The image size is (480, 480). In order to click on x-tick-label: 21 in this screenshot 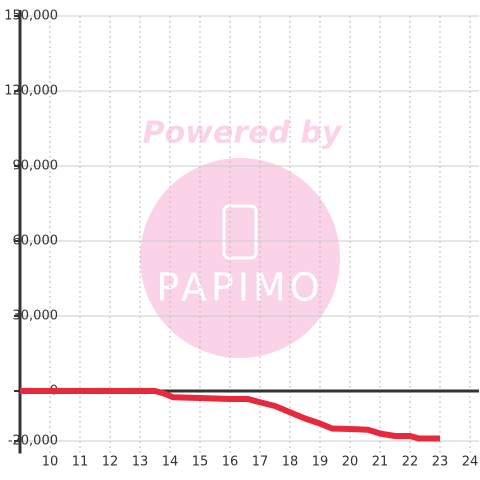, I will do `click(380, 462)`.